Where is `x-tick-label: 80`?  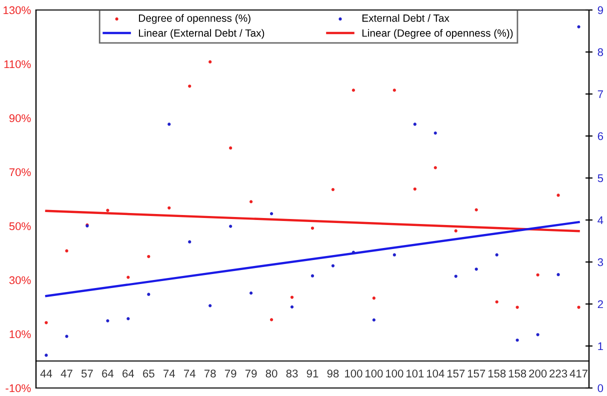
x-tick-label: 80 is located at coordinates (272, 374).